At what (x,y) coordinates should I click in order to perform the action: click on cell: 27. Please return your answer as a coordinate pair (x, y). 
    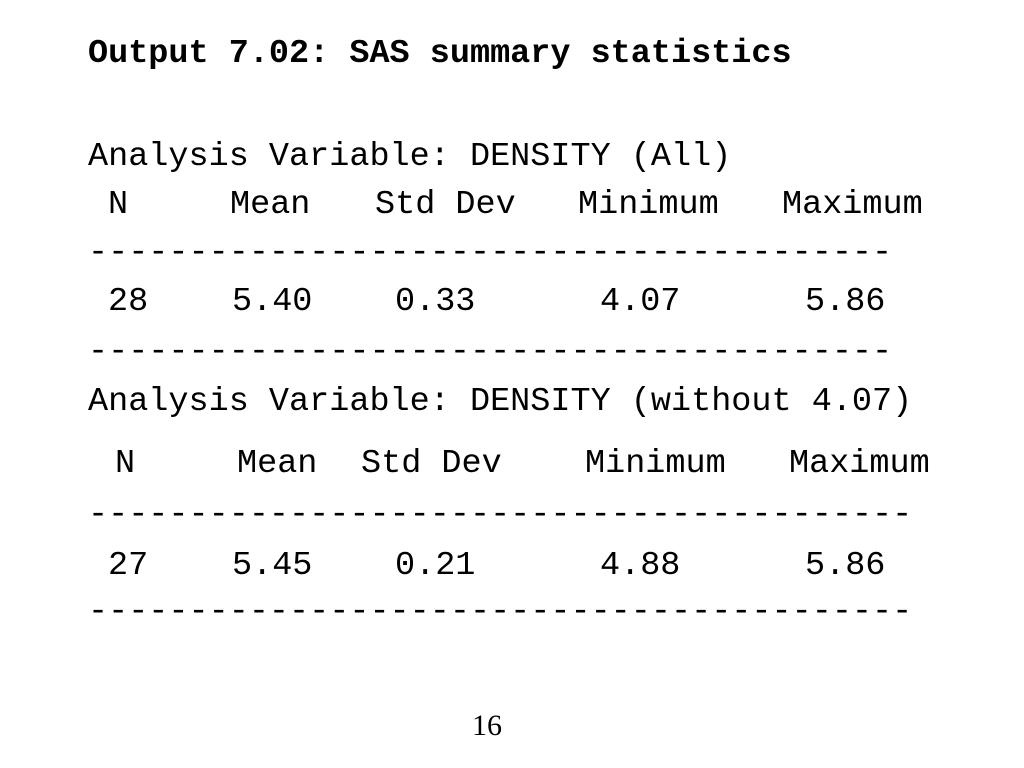
    Looking at the image, I should click on (128, 566).